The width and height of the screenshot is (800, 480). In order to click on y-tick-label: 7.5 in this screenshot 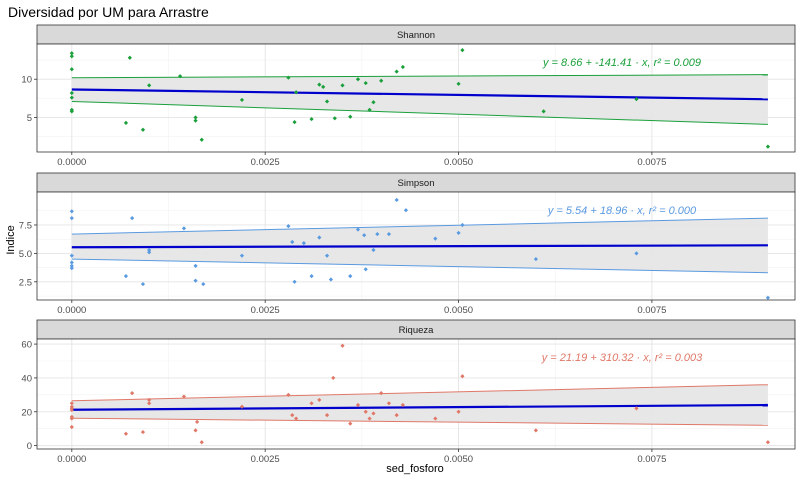, I will do `click(25, 225)`.